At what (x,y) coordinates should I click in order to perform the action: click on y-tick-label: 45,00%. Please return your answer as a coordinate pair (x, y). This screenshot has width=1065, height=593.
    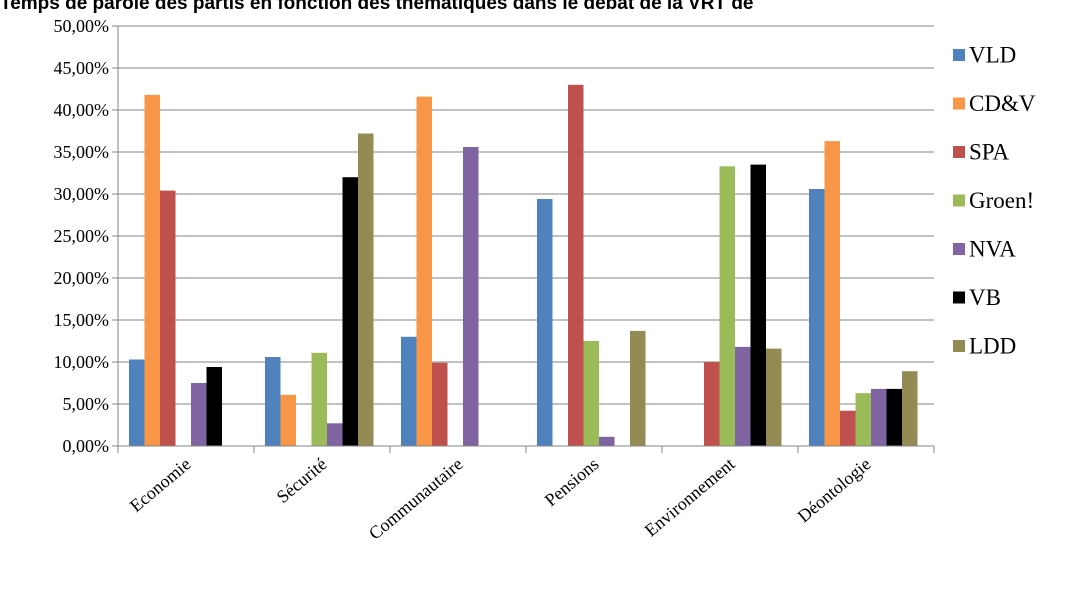
    Looking at the image, I should click on (82, 68).